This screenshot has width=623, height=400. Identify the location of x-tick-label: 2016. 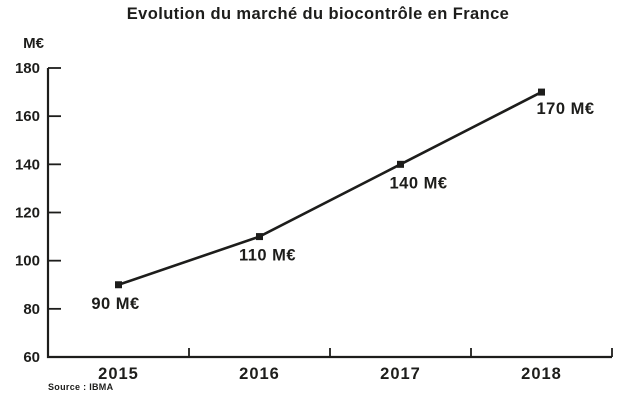
(259, 374).